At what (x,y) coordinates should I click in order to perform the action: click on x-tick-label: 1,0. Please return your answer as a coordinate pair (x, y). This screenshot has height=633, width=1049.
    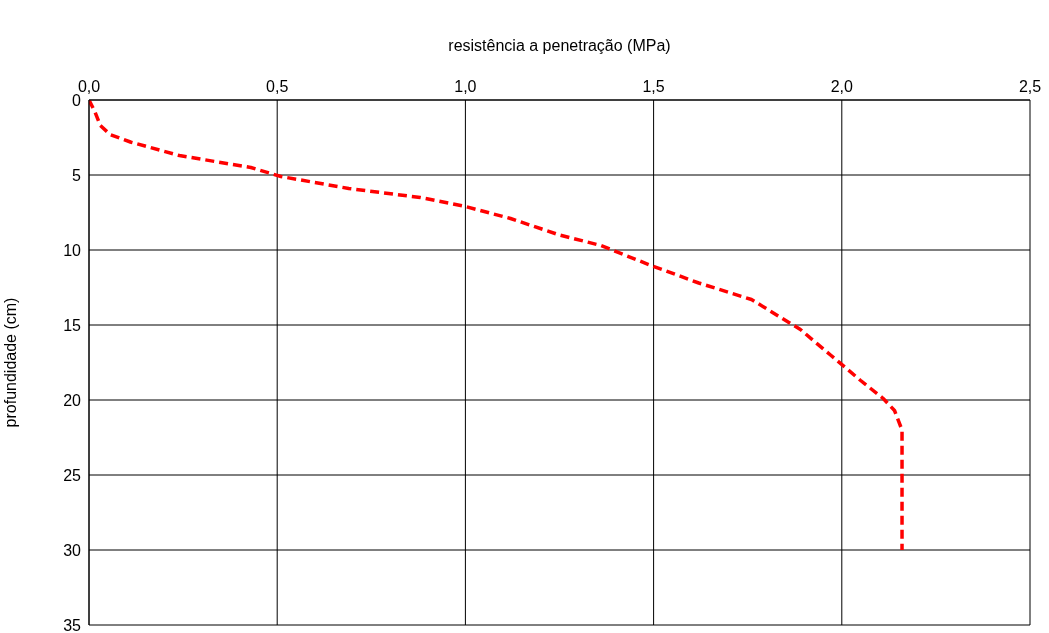
    Looking at the image, I should click on (465, 86).